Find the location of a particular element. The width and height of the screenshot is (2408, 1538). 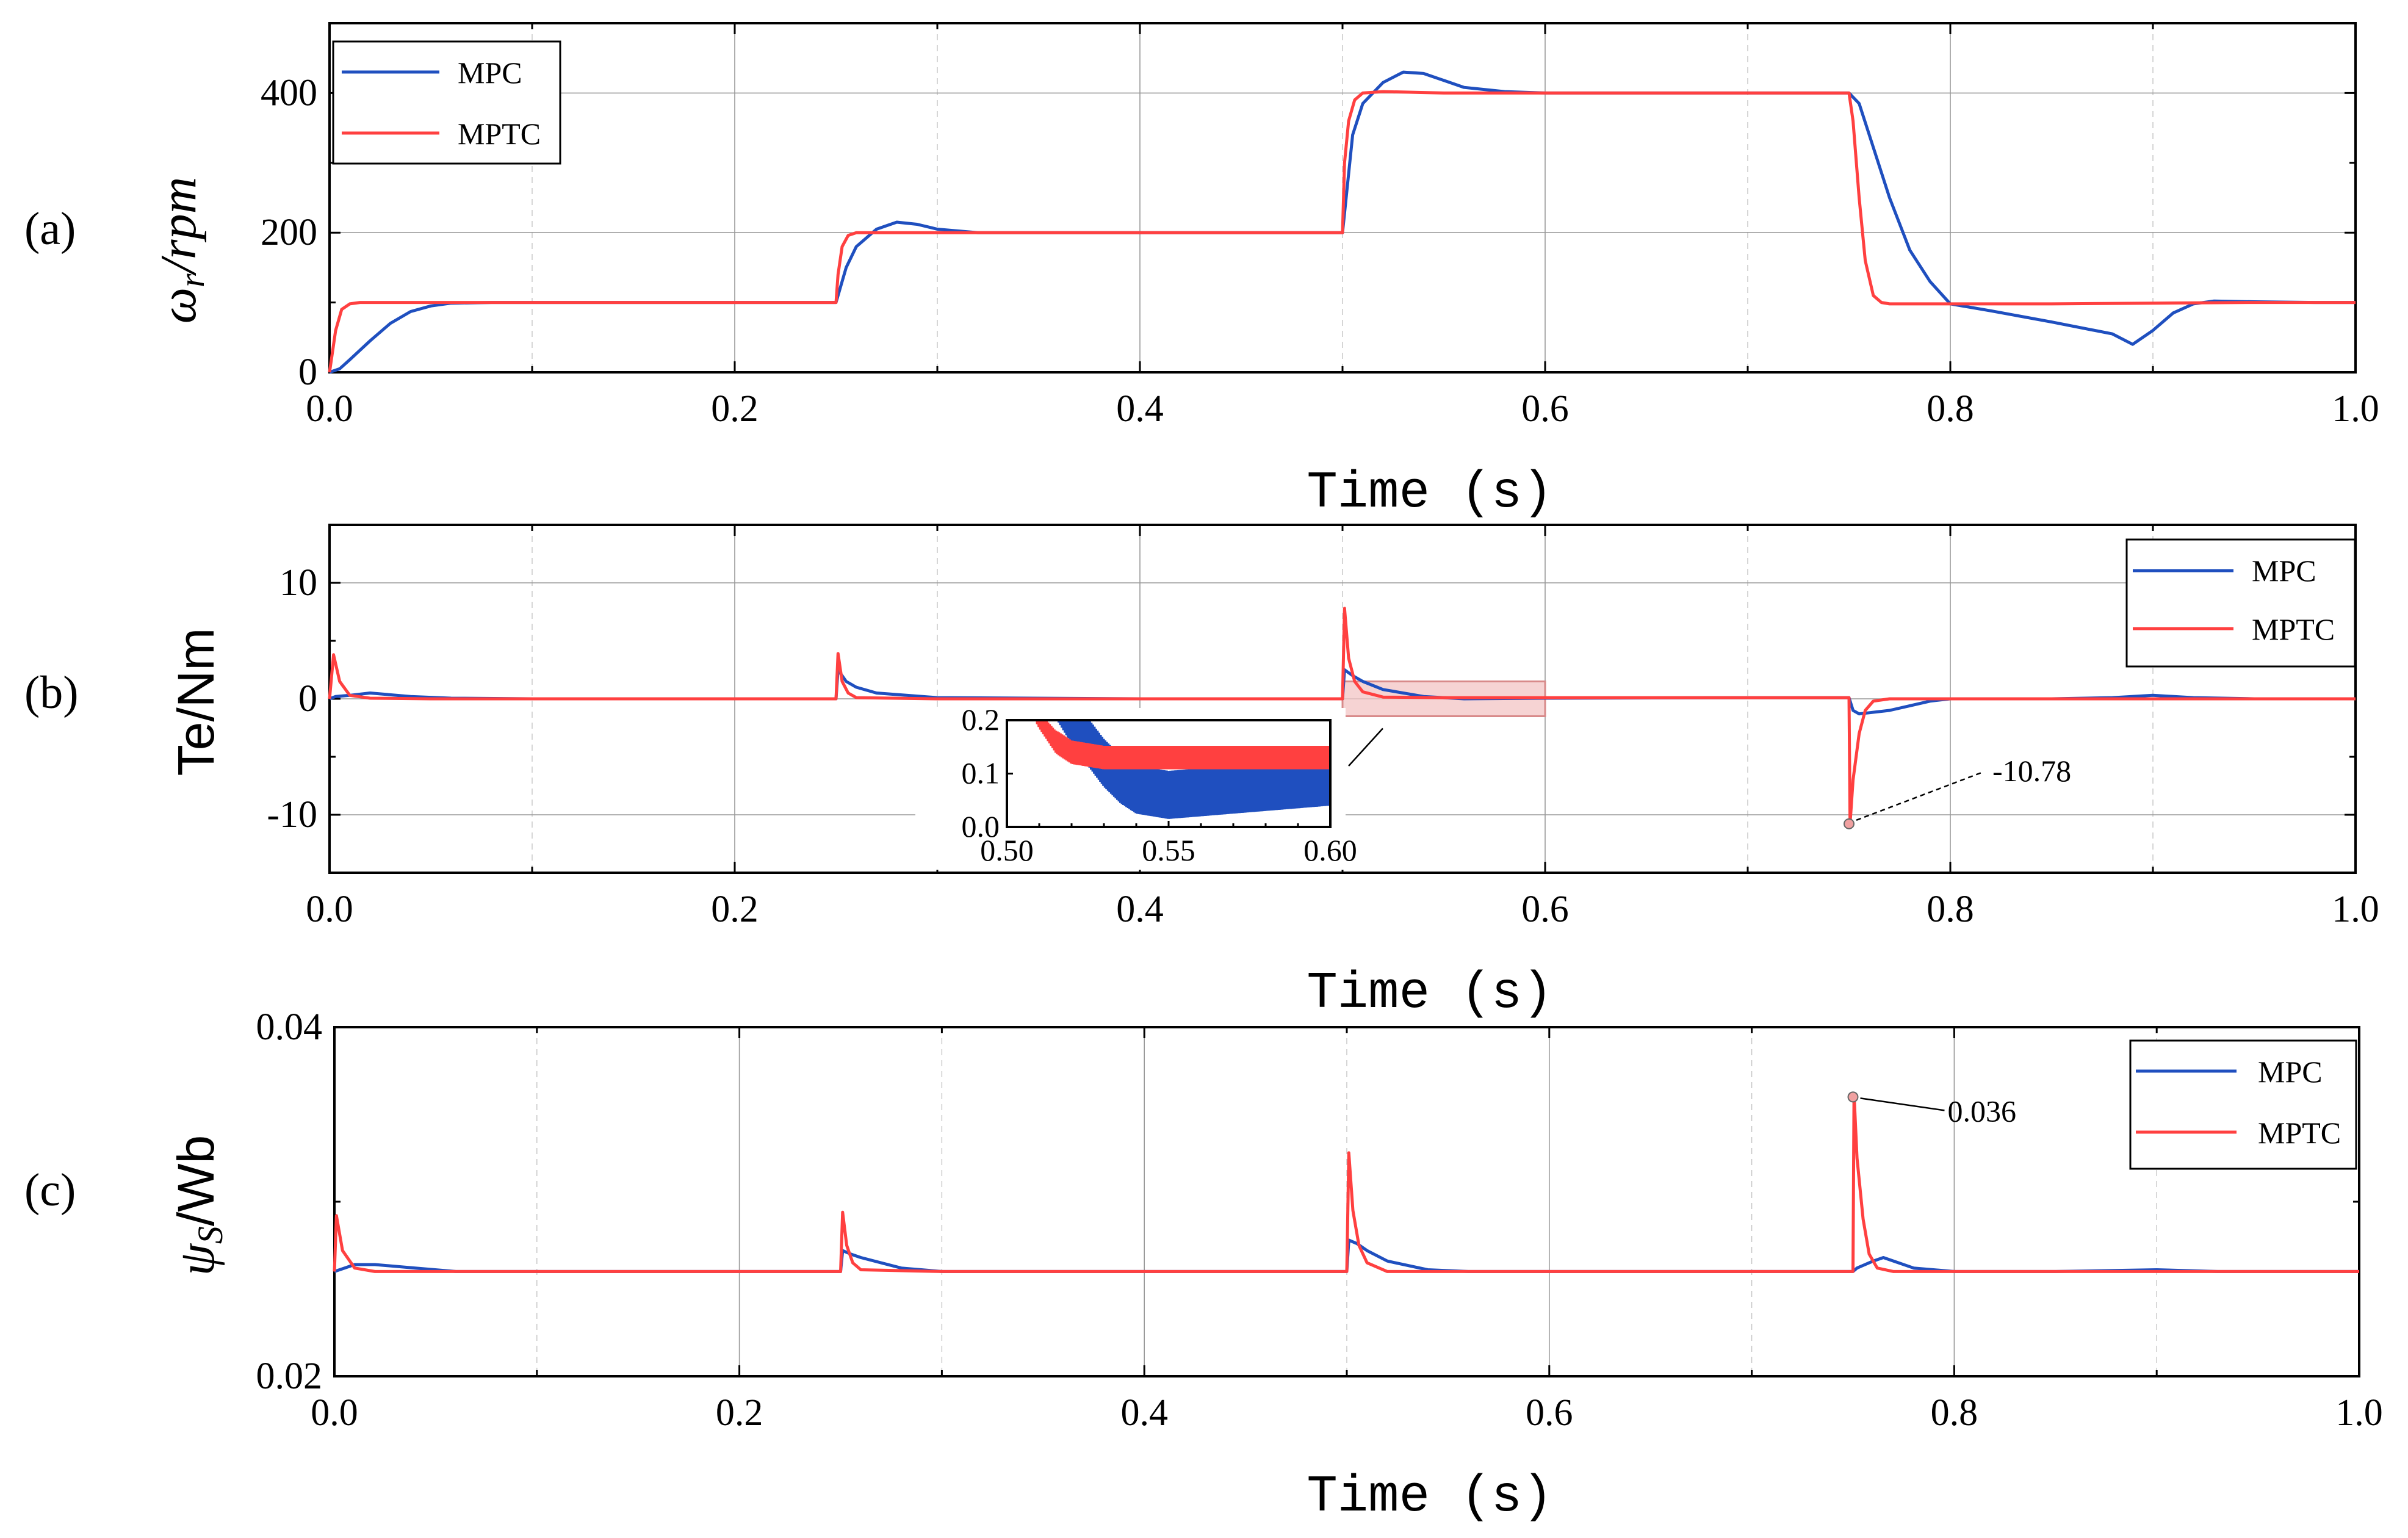

panel-b-annotation-text: -10.78 is located at coordinates (2031, 771).